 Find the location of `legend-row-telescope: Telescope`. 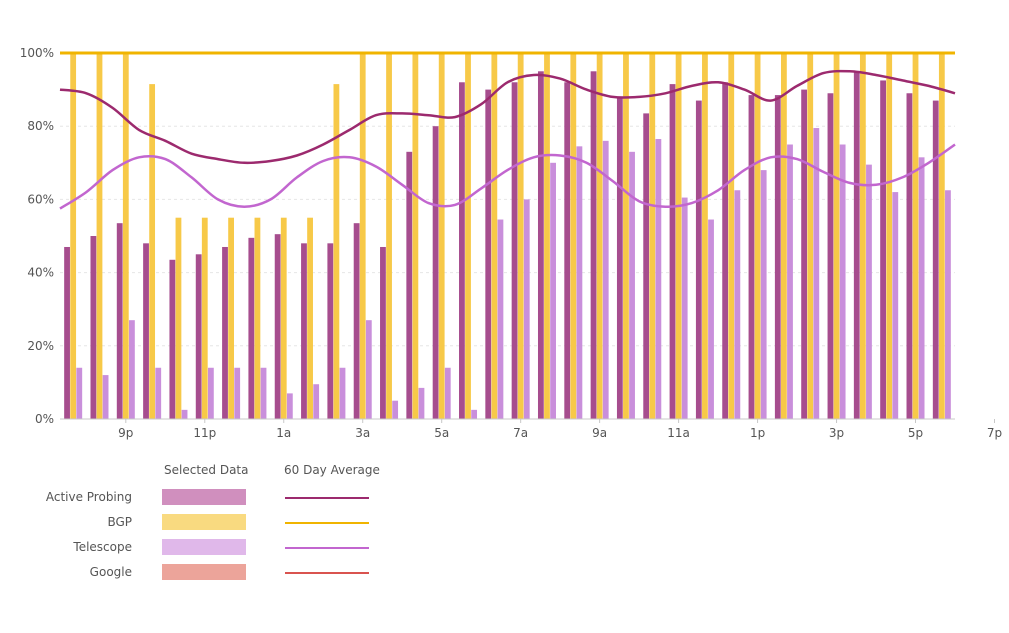

legend-row-telescope: Telescope is located at coordinates (210, 548).